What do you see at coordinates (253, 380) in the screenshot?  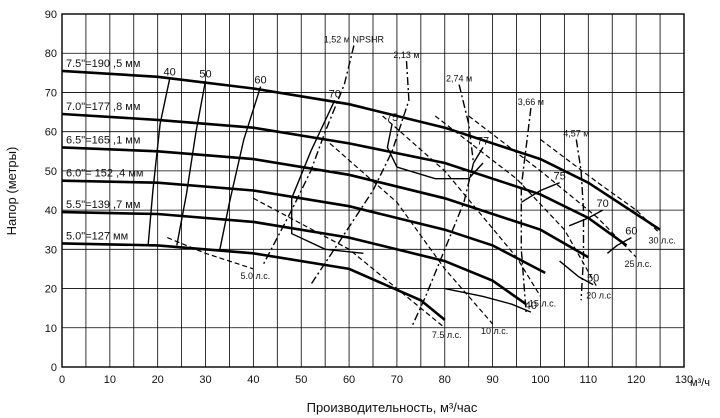 I see `x-tick-label: 40` at bounding box center [253, 380].